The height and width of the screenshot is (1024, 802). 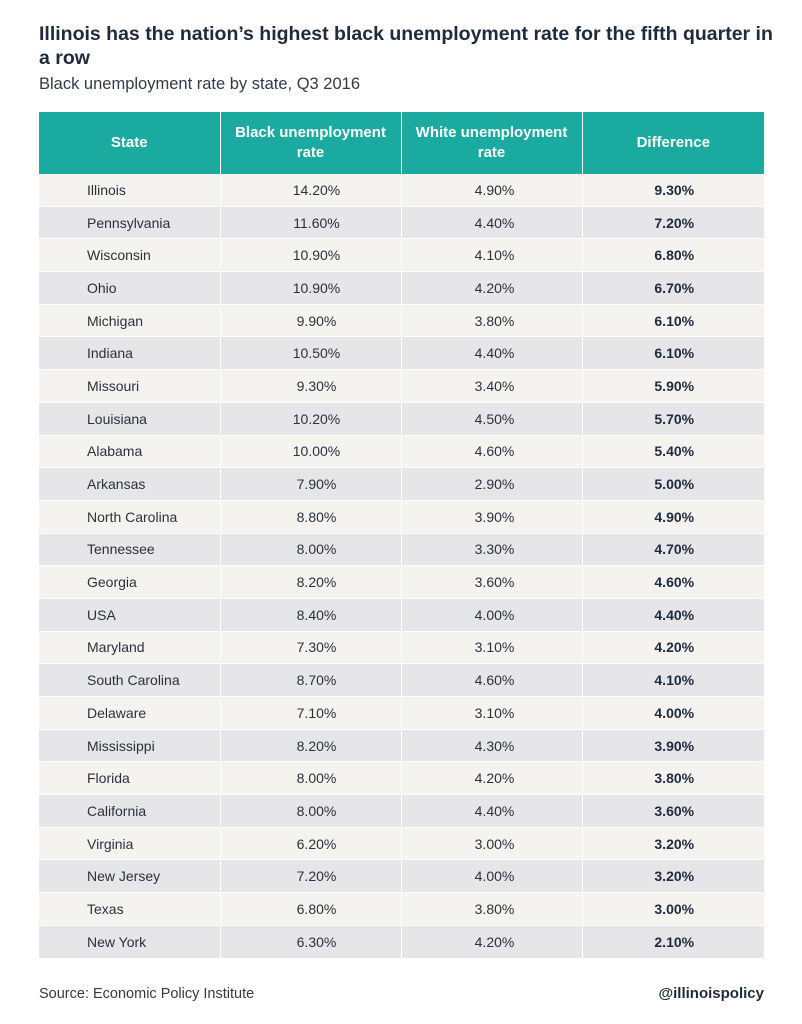 I want to click on cell-state: Illinois, so click(x=130, y=190).